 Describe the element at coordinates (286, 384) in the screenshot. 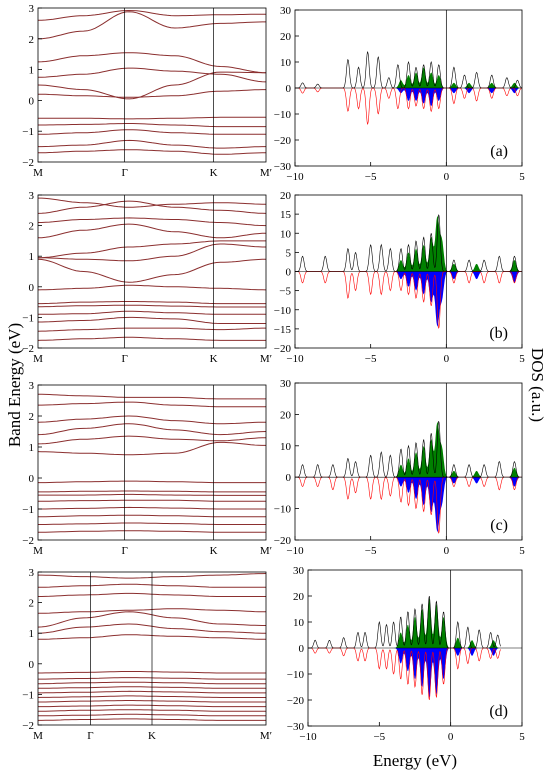

I see `y-tick-label: 30` at that location.